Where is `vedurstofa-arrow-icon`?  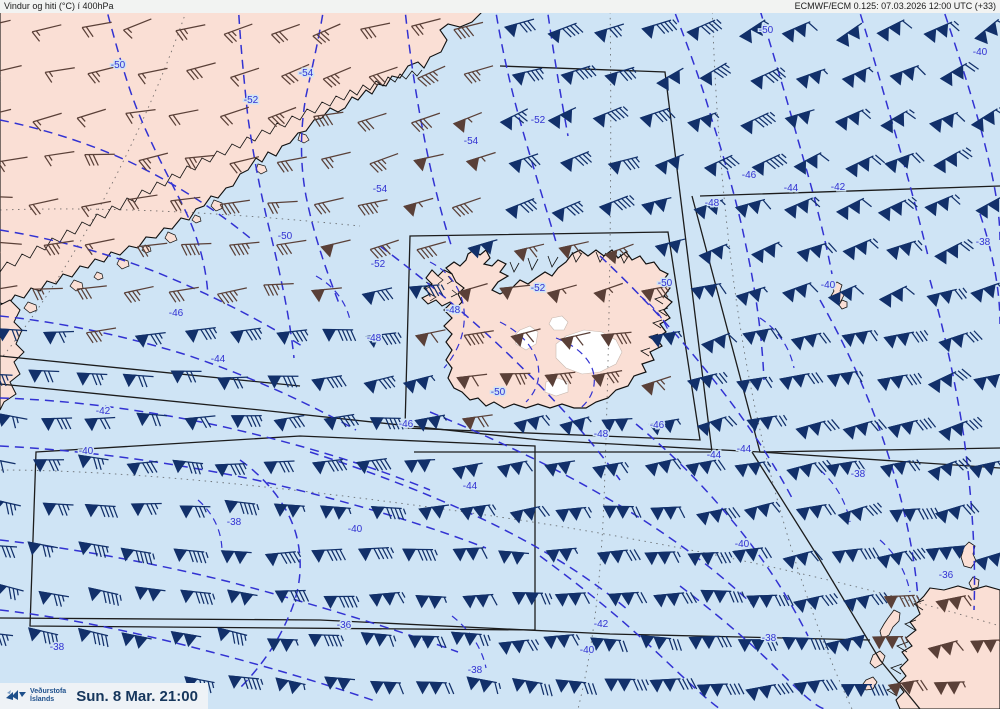 vedurstofa-arrow-icon is located at coordinates (16, 695).